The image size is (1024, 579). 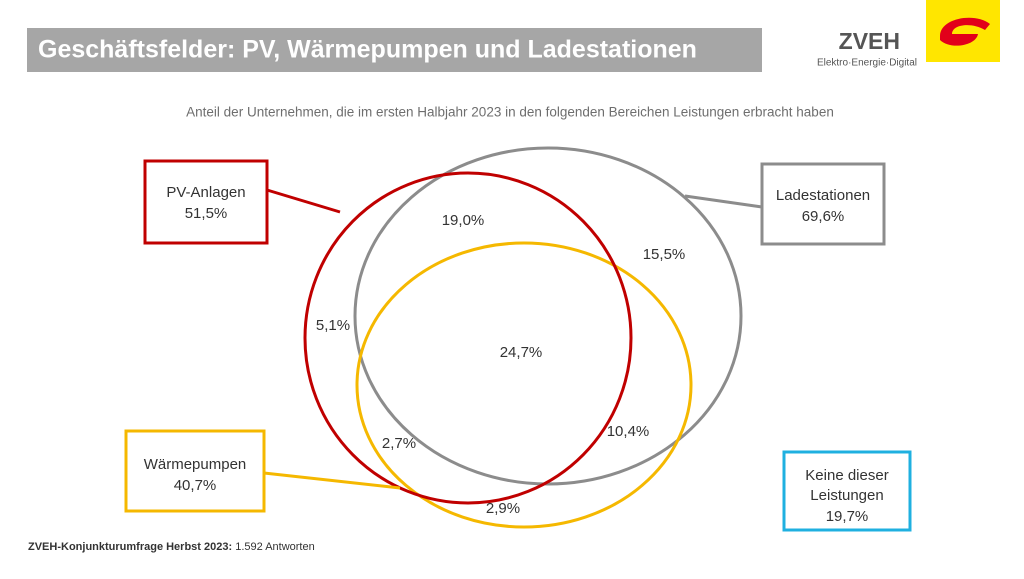 What do you see at coordinates (399, 443) in the screenshot?
I see `region-value: 2,7%` at bounding box center [399, 443].